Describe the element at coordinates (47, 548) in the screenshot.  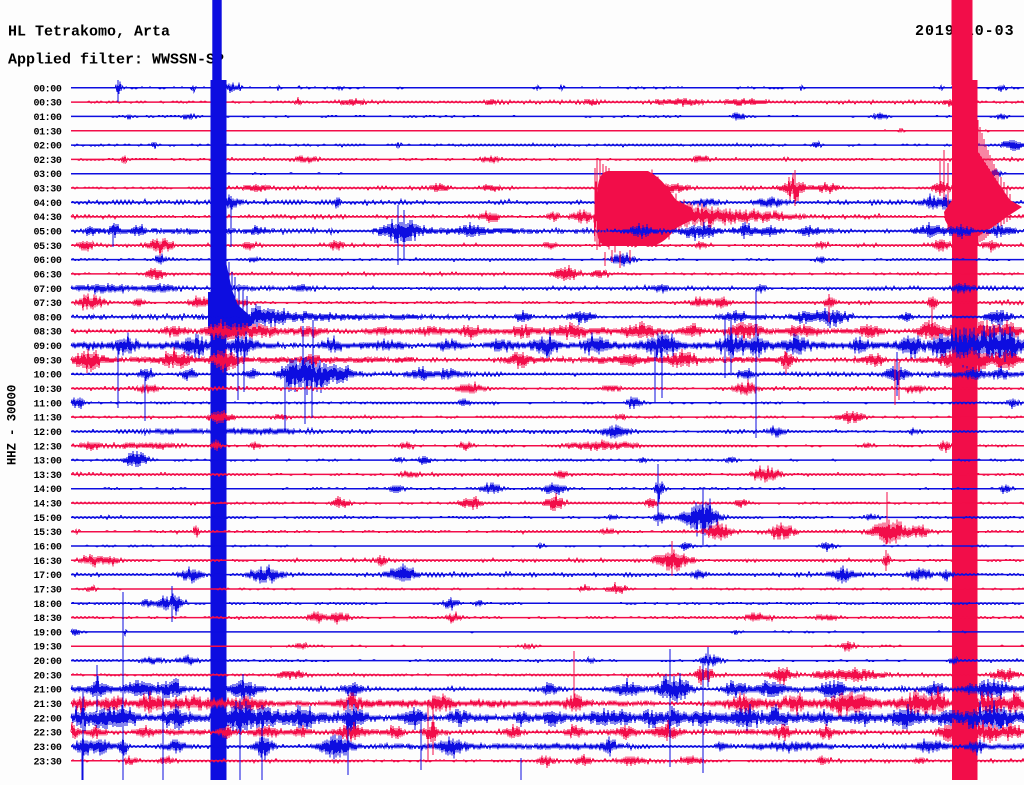
I see `svg-text: 16:00` at that location.